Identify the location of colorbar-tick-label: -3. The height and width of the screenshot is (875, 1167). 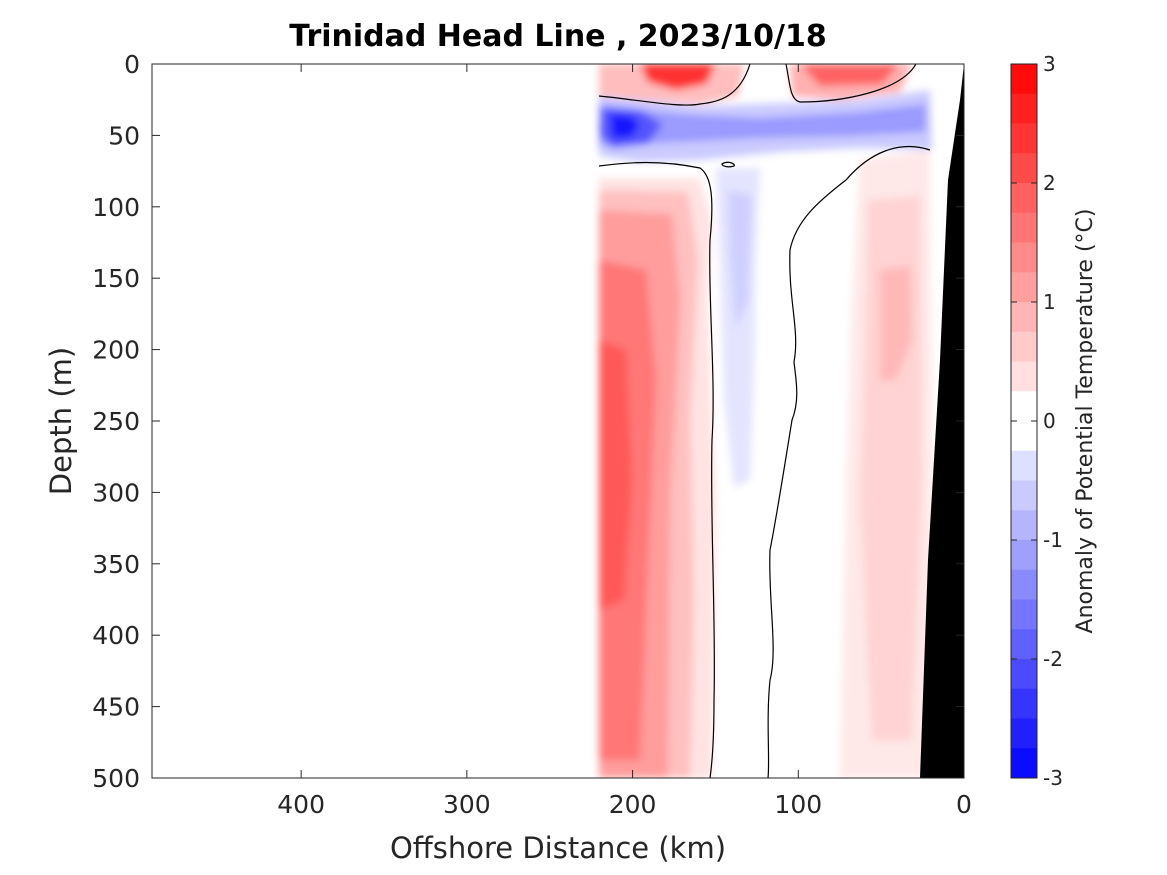
(1053, 778).